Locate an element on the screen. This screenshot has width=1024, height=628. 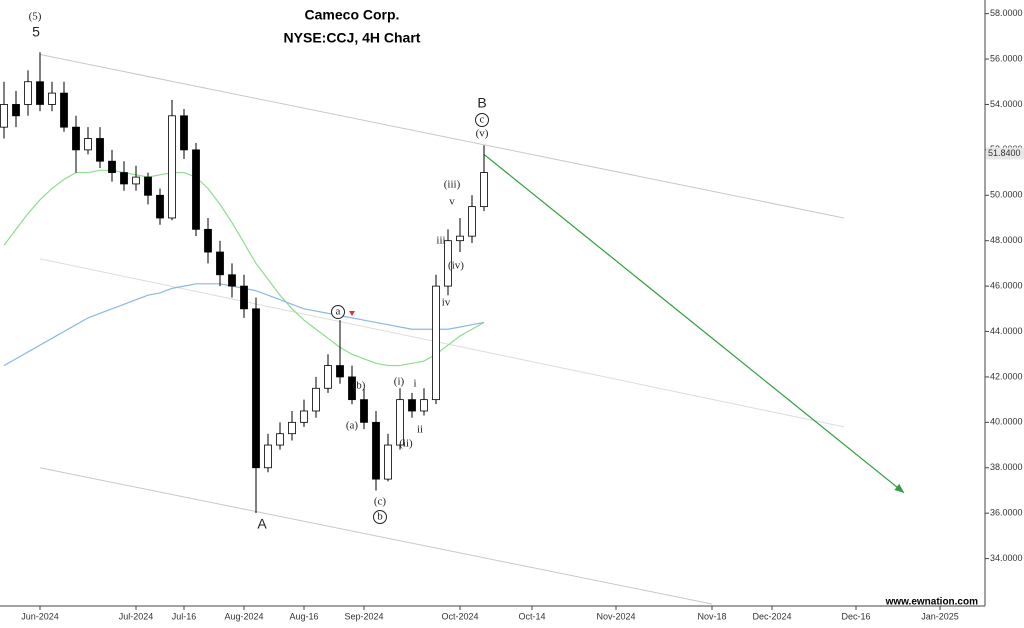
wave-label: (v) is located at coordinates (482, 134).